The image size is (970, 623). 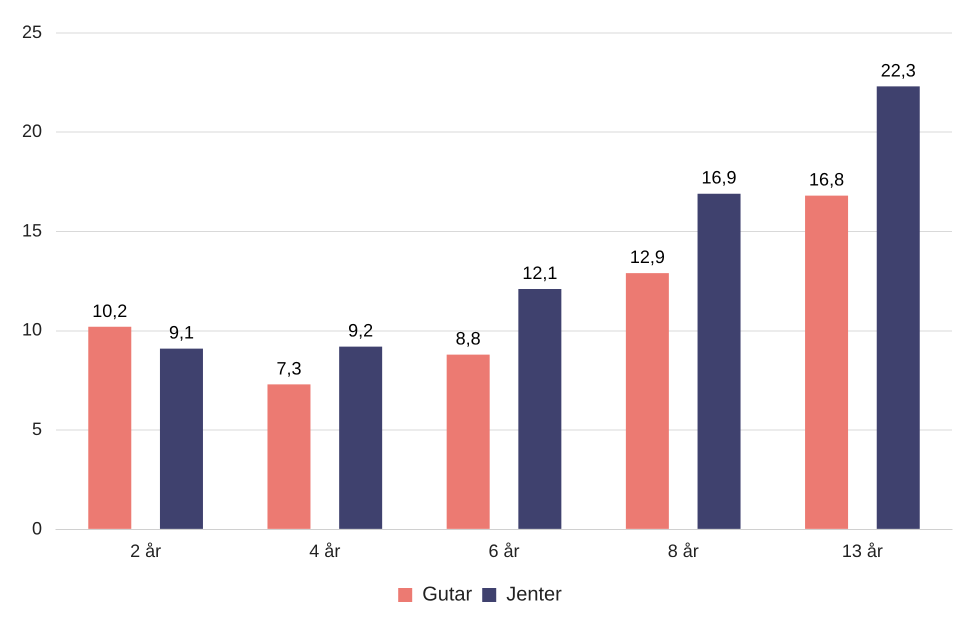 I want to click on data-label: 12,1, so click(x=540, y=273).